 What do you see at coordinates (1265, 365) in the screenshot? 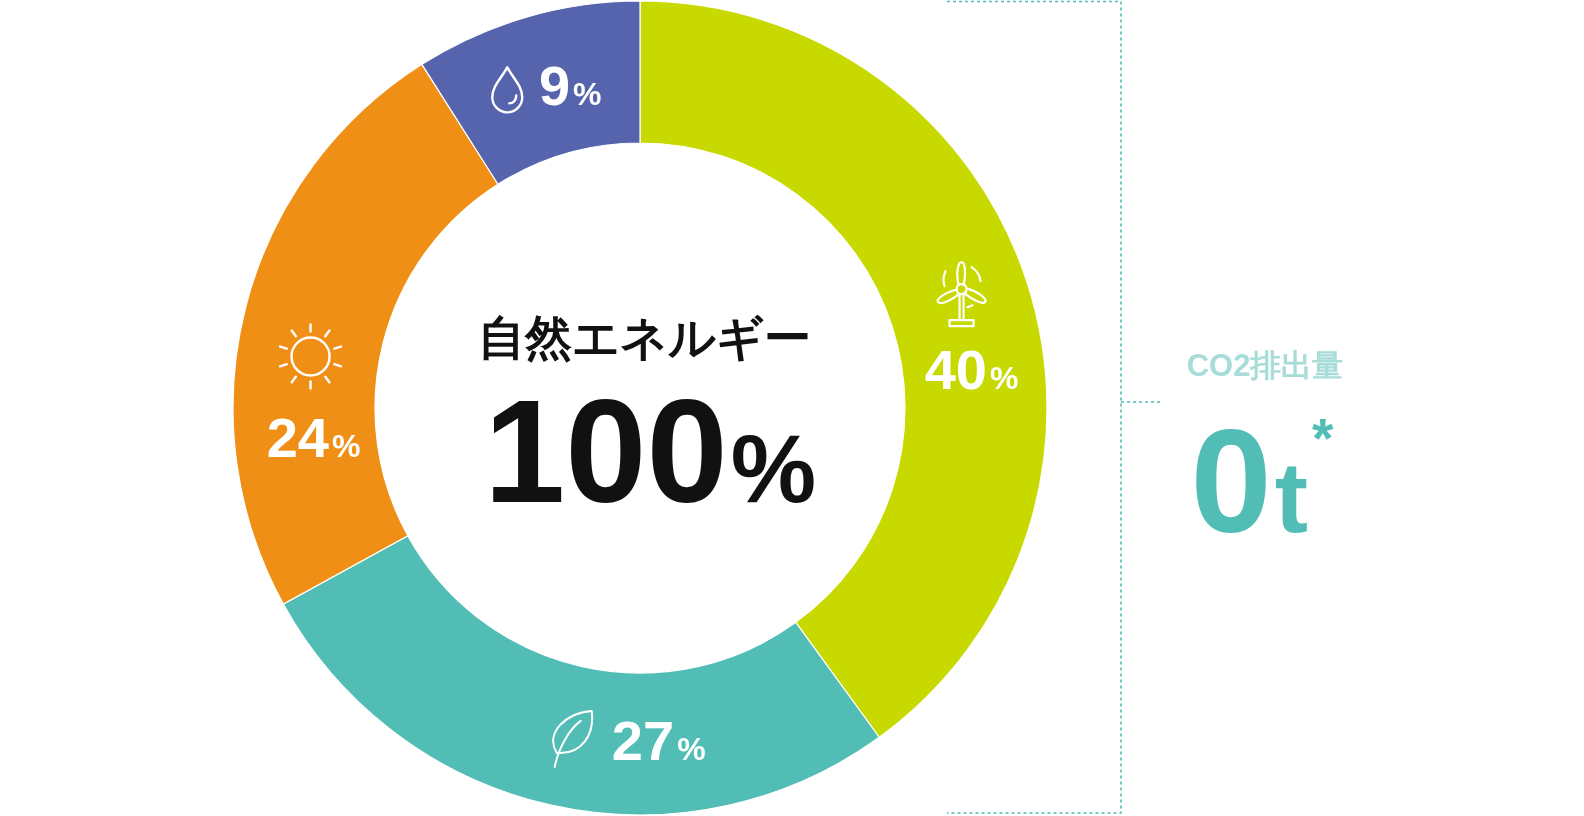
I see `annotation: CO2排出量` at bounding box center [1265, 365].